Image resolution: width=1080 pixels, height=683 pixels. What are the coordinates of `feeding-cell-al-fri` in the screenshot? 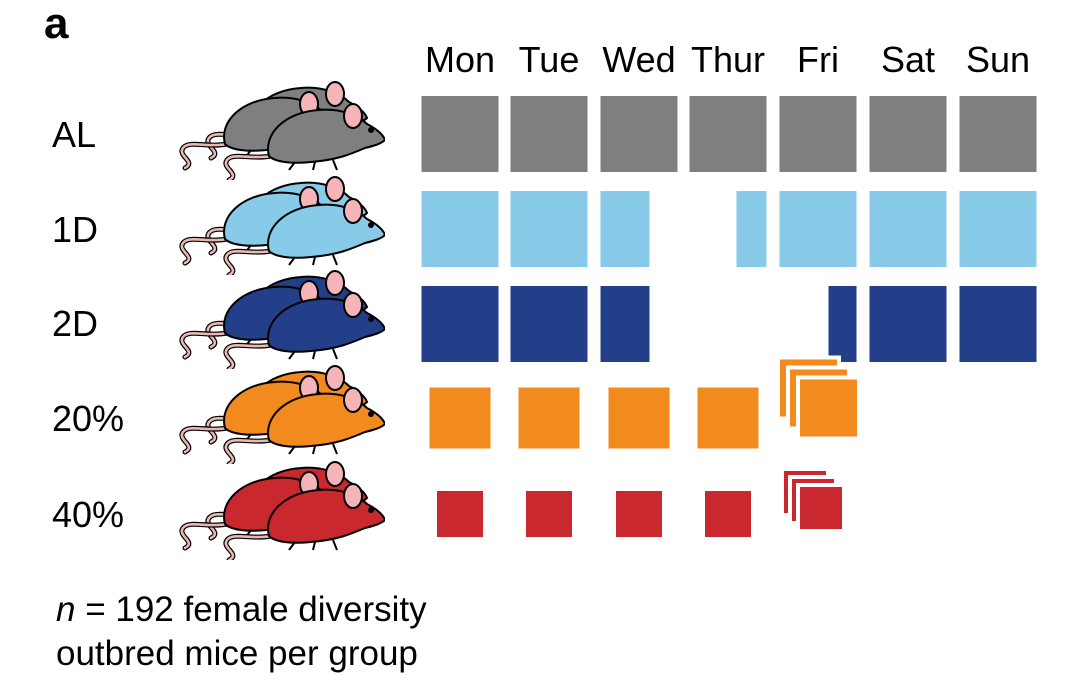 It's located at (818, 134).